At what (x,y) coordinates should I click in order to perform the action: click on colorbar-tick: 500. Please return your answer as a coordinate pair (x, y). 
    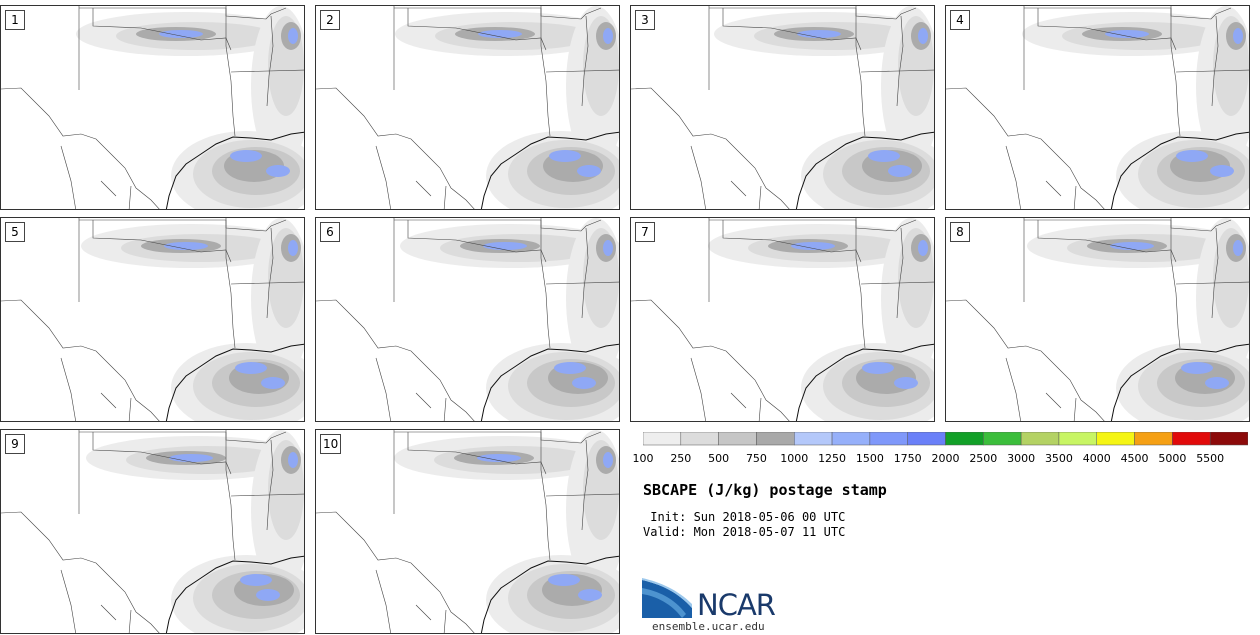
    Looking at the image, I should click on (719, 458).